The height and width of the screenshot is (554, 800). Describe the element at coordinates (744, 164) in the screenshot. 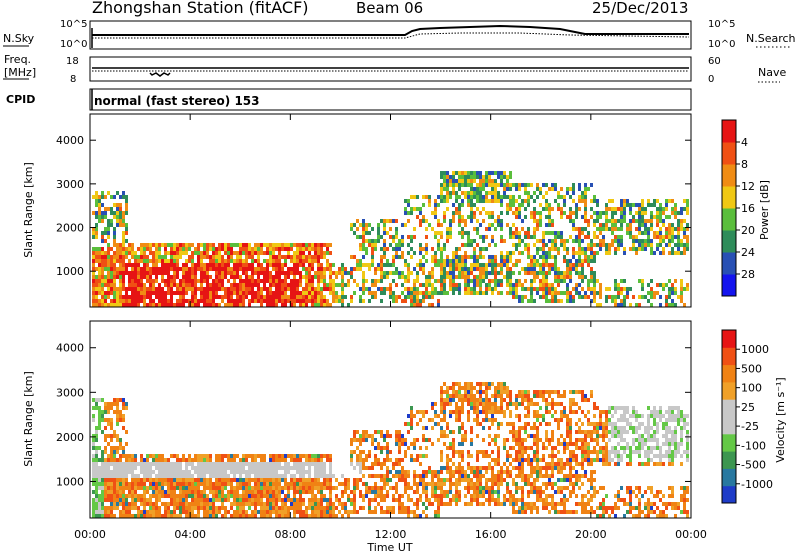

I see `colorbar-tick-label: 8` at that location.